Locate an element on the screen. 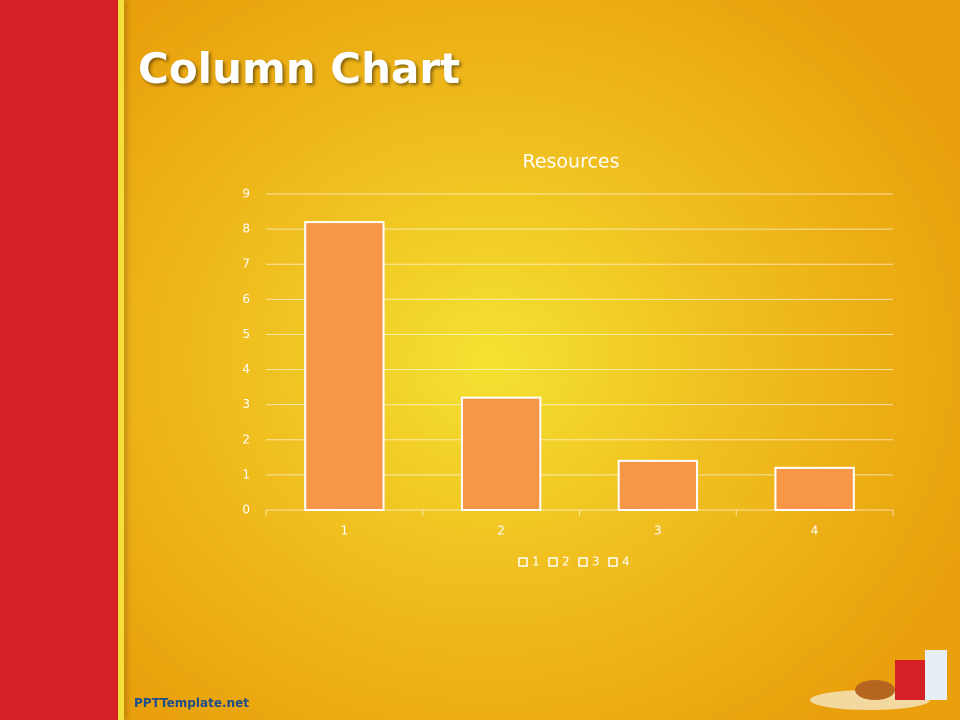  y-tick-label: 8 is located at coordinates (246, 229).